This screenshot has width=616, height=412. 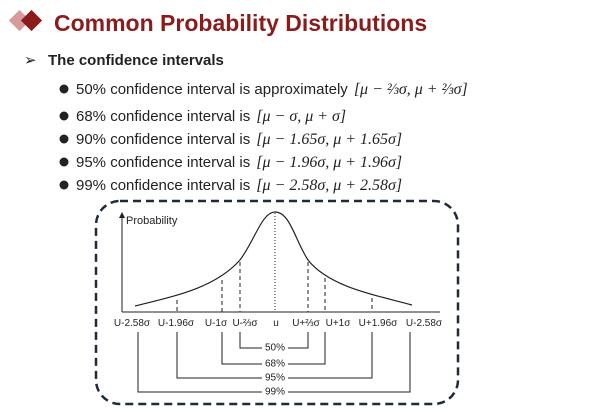 What do you see at coordinates (122, 215) in the screenshot?
I see `axis-arrow` at bounding box center [122, 215].